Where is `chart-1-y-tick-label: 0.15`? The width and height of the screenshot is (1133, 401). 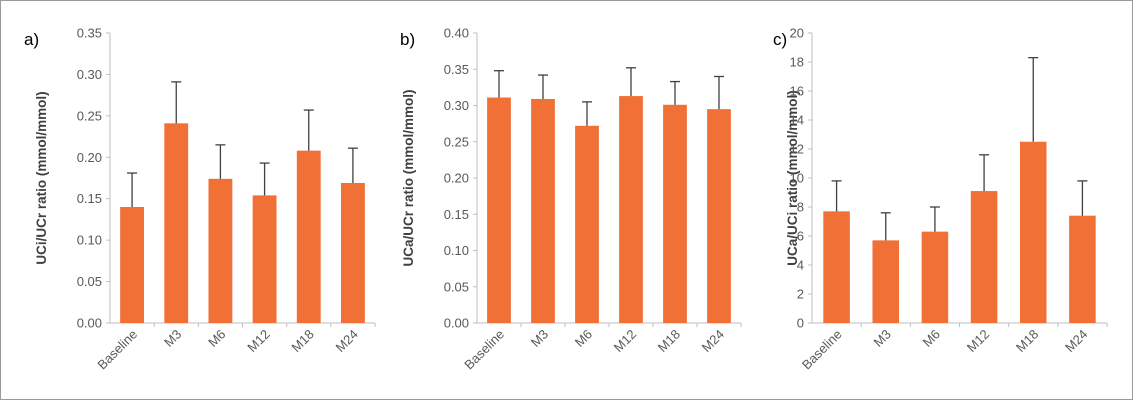
chart-1-y-tick-label: 0.15 is located at coordinates (89, 198).